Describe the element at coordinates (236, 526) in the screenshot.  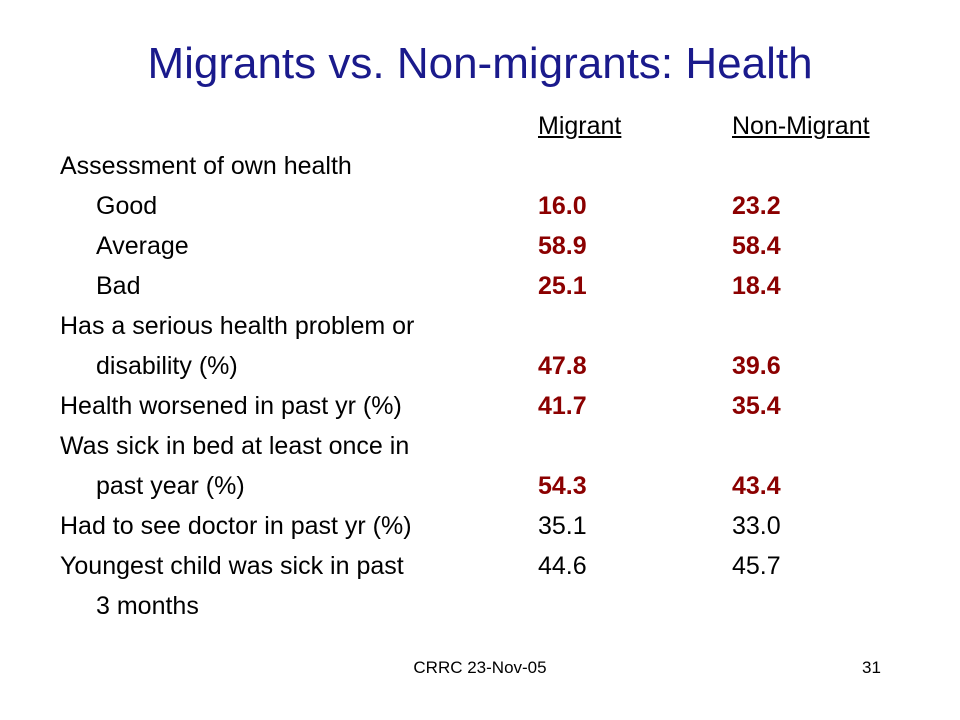
I see `row-label: Had to see doctor in past yr (%)` at that location.